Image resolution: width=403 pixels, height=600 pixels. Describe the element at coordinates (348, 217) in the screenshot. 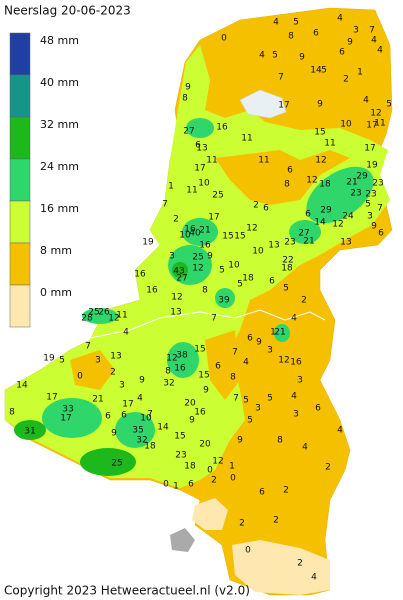

I see `station-value: 24` at that location.